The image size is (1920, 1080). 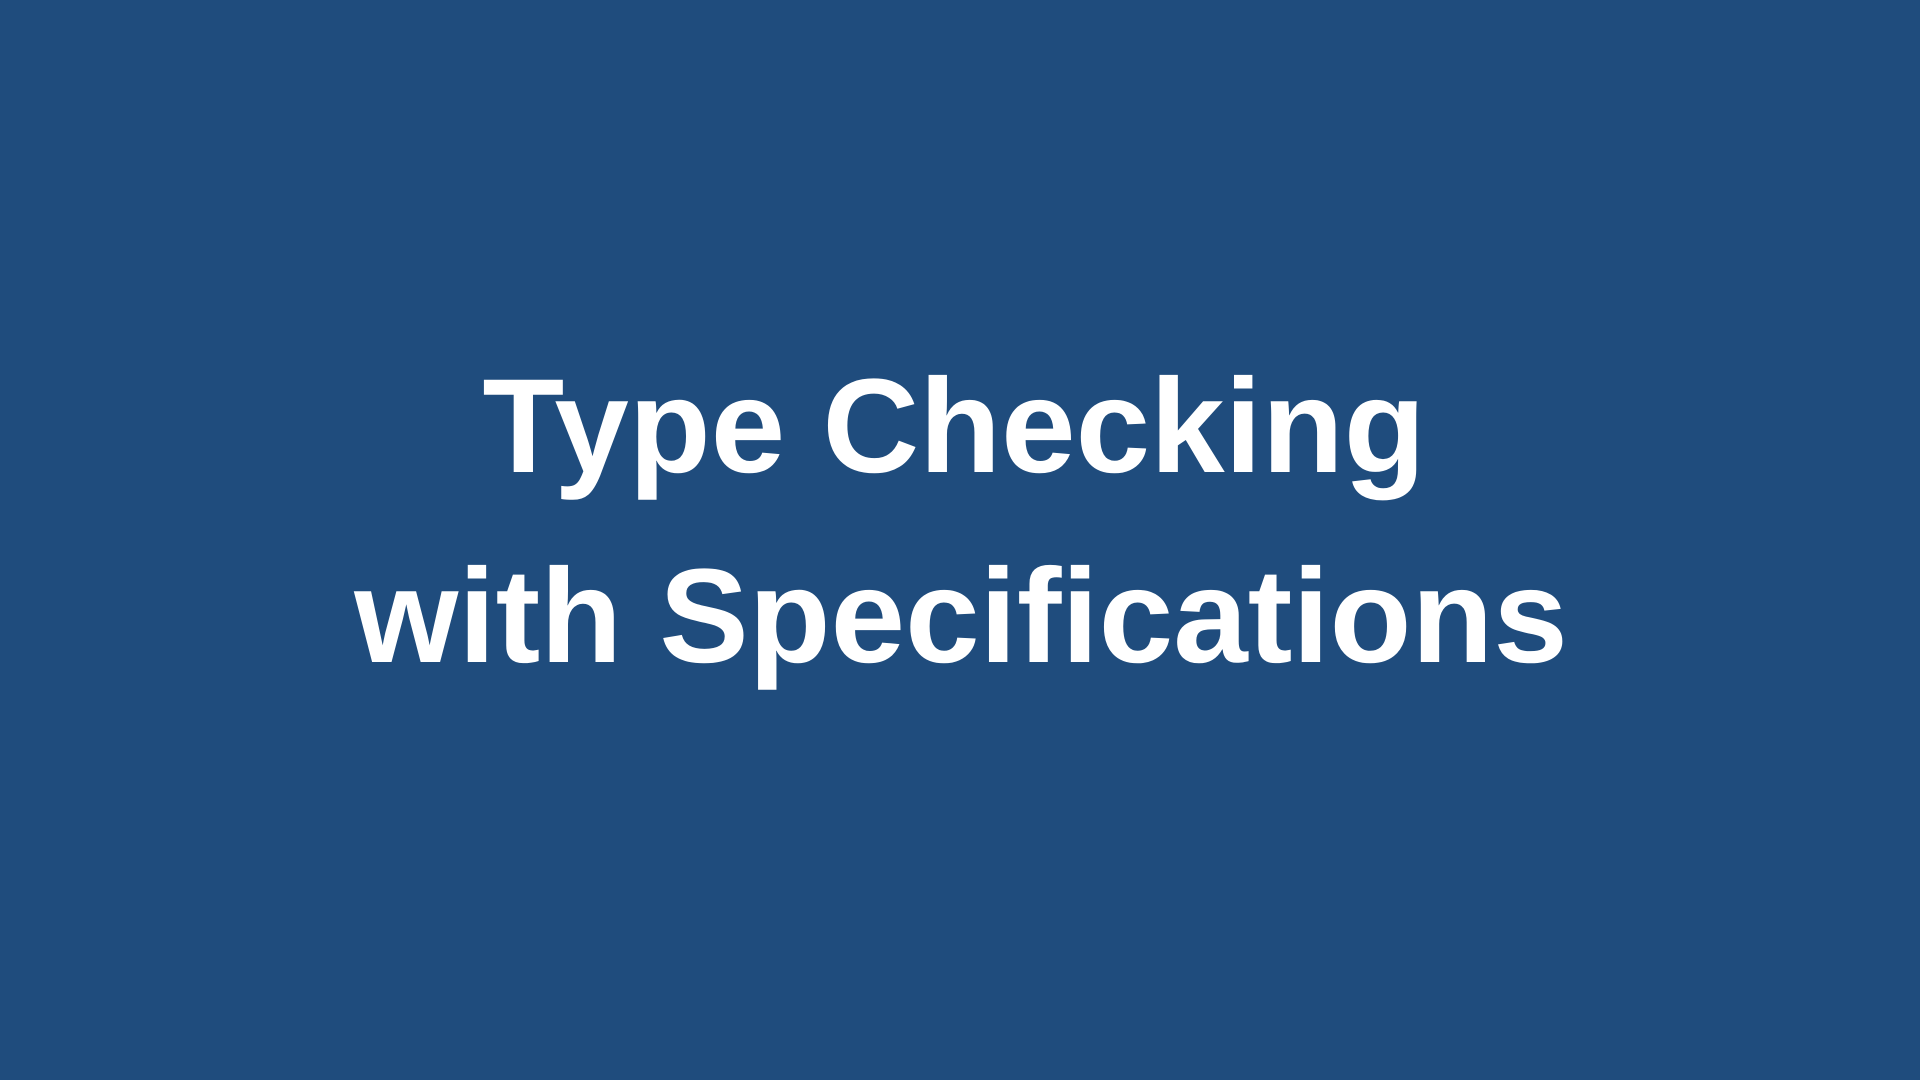 I want to click on slide-title-line-2: with Specifications, so click(x=961, y=616).